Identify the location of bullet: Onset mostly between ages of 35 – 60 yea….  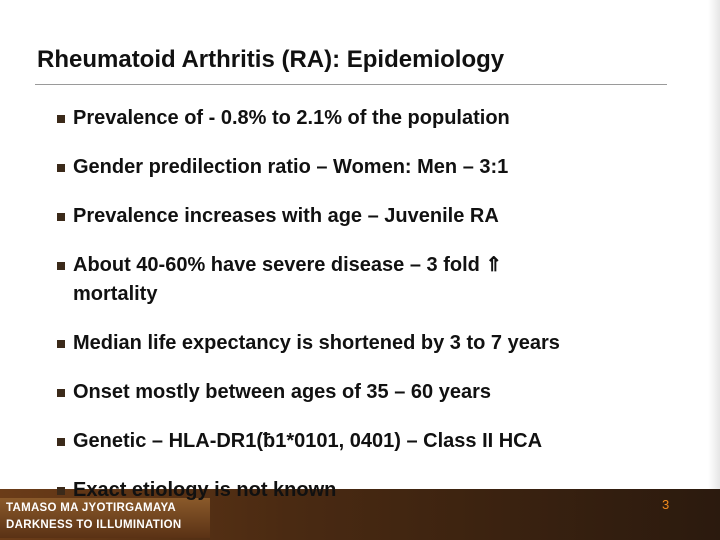
(365, 392).